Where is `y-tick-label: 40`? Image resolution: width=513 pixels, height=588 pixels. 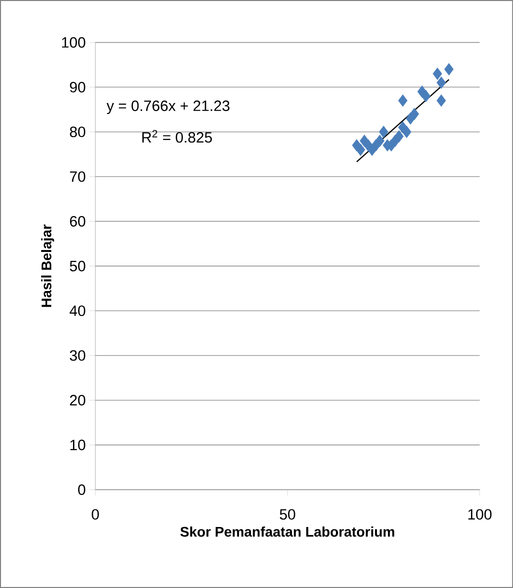
y-tick-label: 40 is located at coordinates (78, 310).